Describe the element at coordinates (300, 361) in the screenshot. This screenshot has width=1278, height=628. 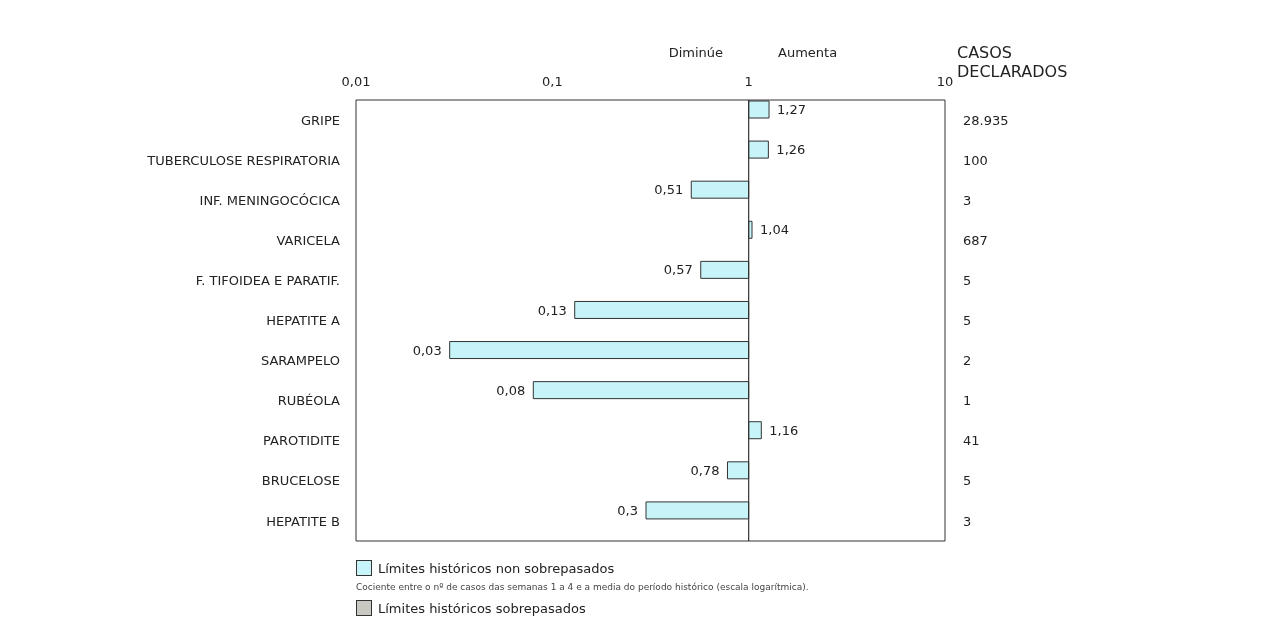
I see `y-tick-label: SARAMPELO` at that location.